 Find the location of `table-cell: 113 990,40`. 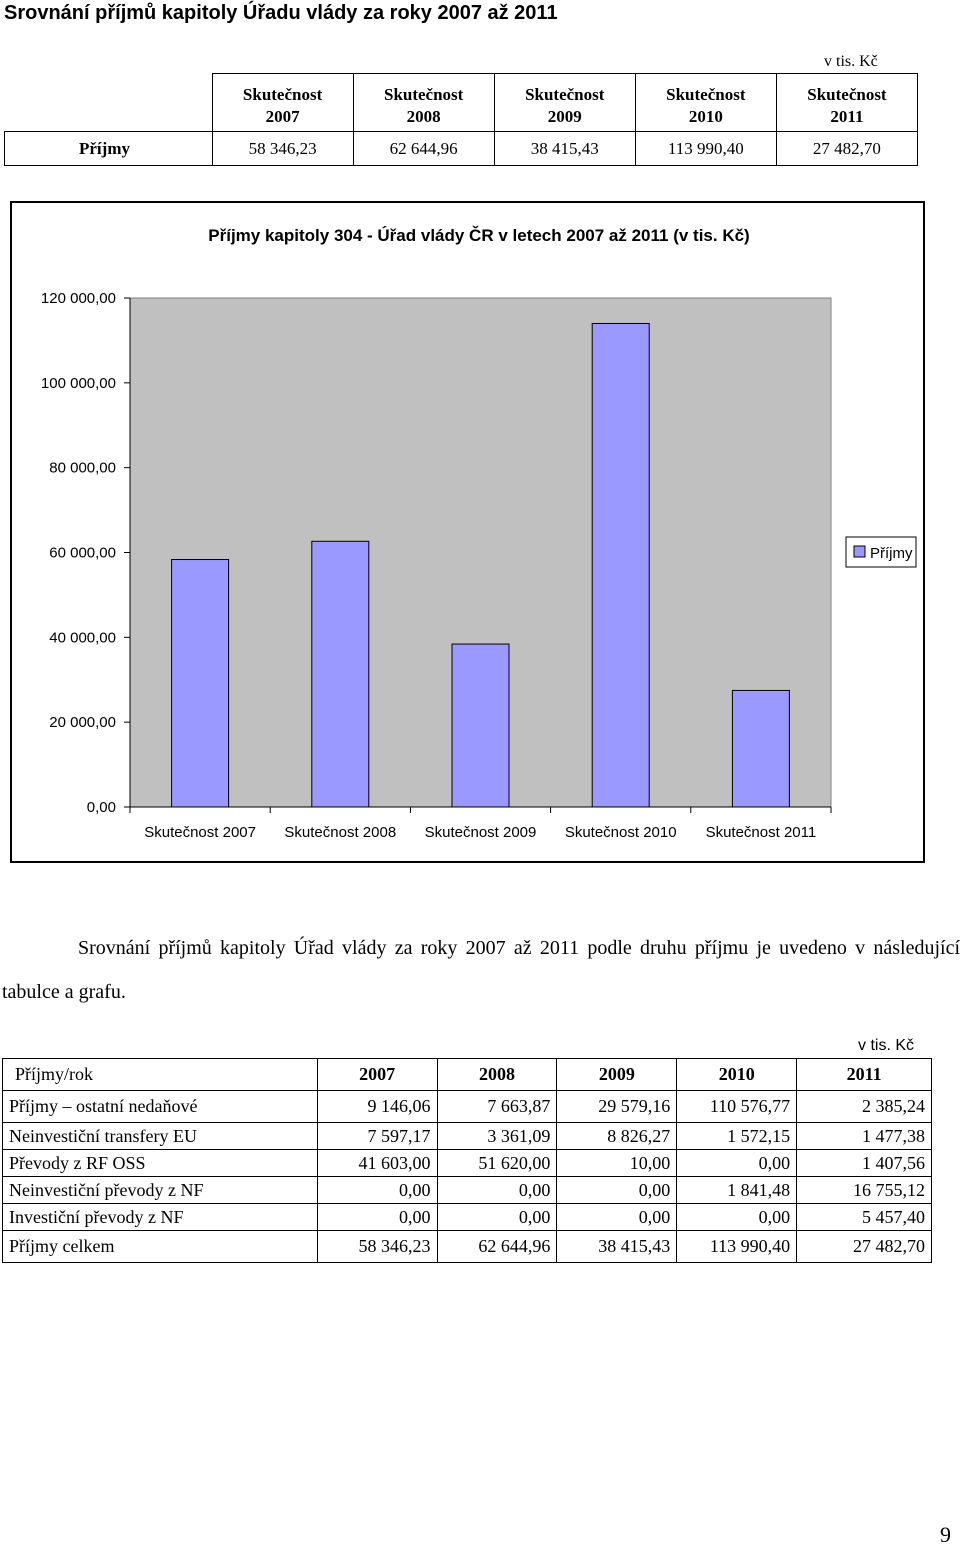

table-cell: 113 990,40 is located at coordinates (737, 1246).